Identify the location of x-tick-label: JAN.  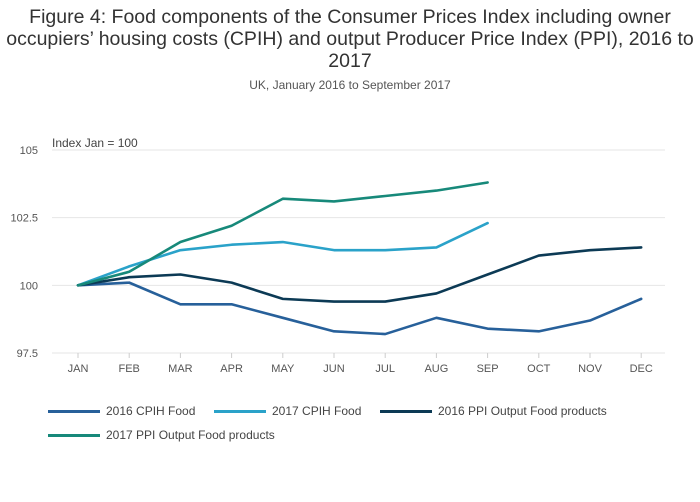
(78, 369).